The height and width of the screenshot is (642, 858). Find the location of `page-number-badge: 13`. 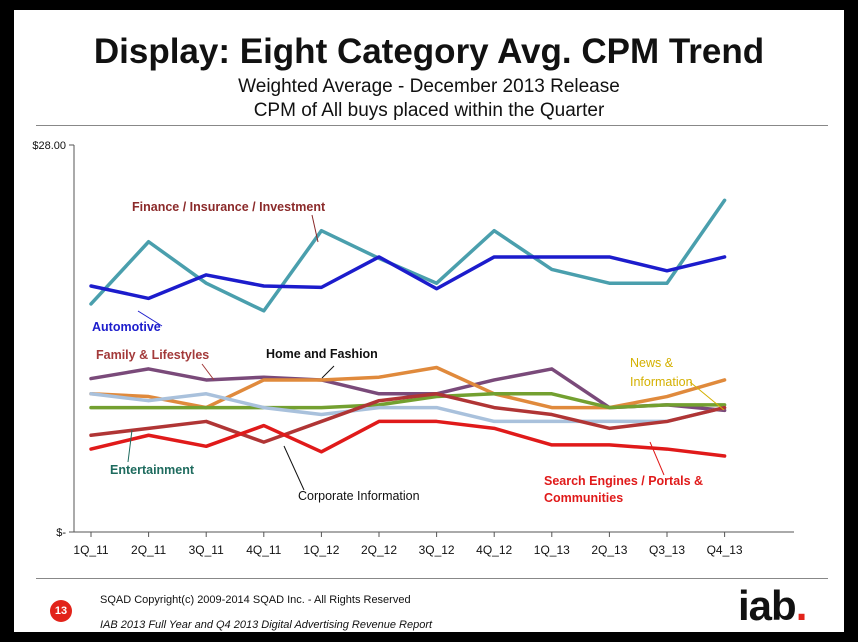

page-number-badge: 13 is located at coordinates (61, 611).